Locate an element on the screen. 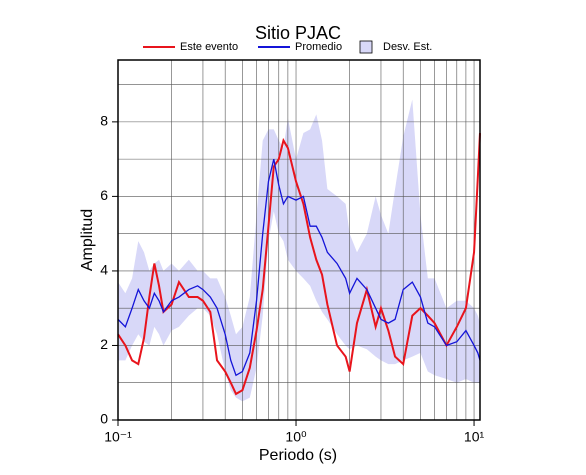 Image resolution: width=586 pixels, height=475 pixels. legend-label: Promedio is located at coordinates (318, 47).